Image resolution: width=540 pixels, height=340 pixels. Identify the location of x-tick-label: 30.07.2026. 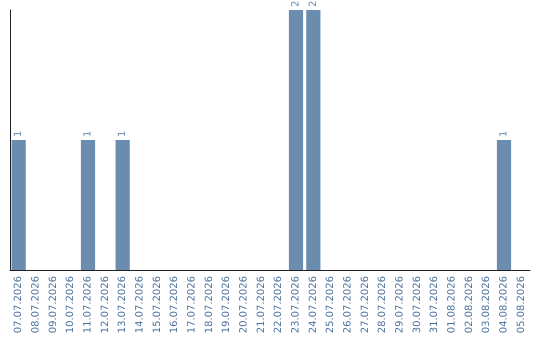
(417, 305).